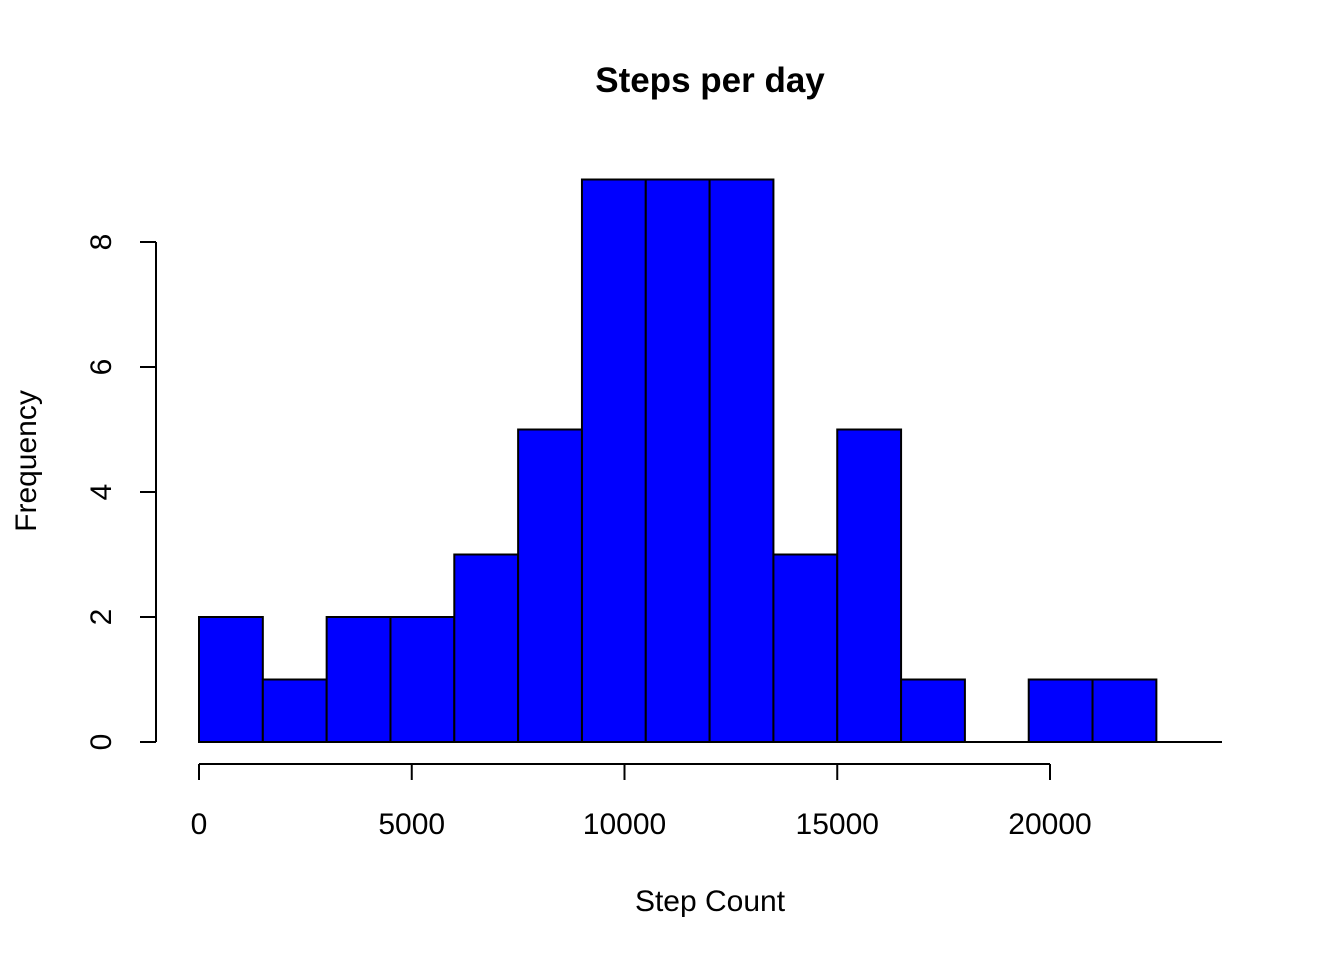 The width and height of the screenshot is (1344, 960). What do you see at coordinates (837, 824) in the screenshot?
I see `x-tick-label: 15000` at bounding box center [837, 824].